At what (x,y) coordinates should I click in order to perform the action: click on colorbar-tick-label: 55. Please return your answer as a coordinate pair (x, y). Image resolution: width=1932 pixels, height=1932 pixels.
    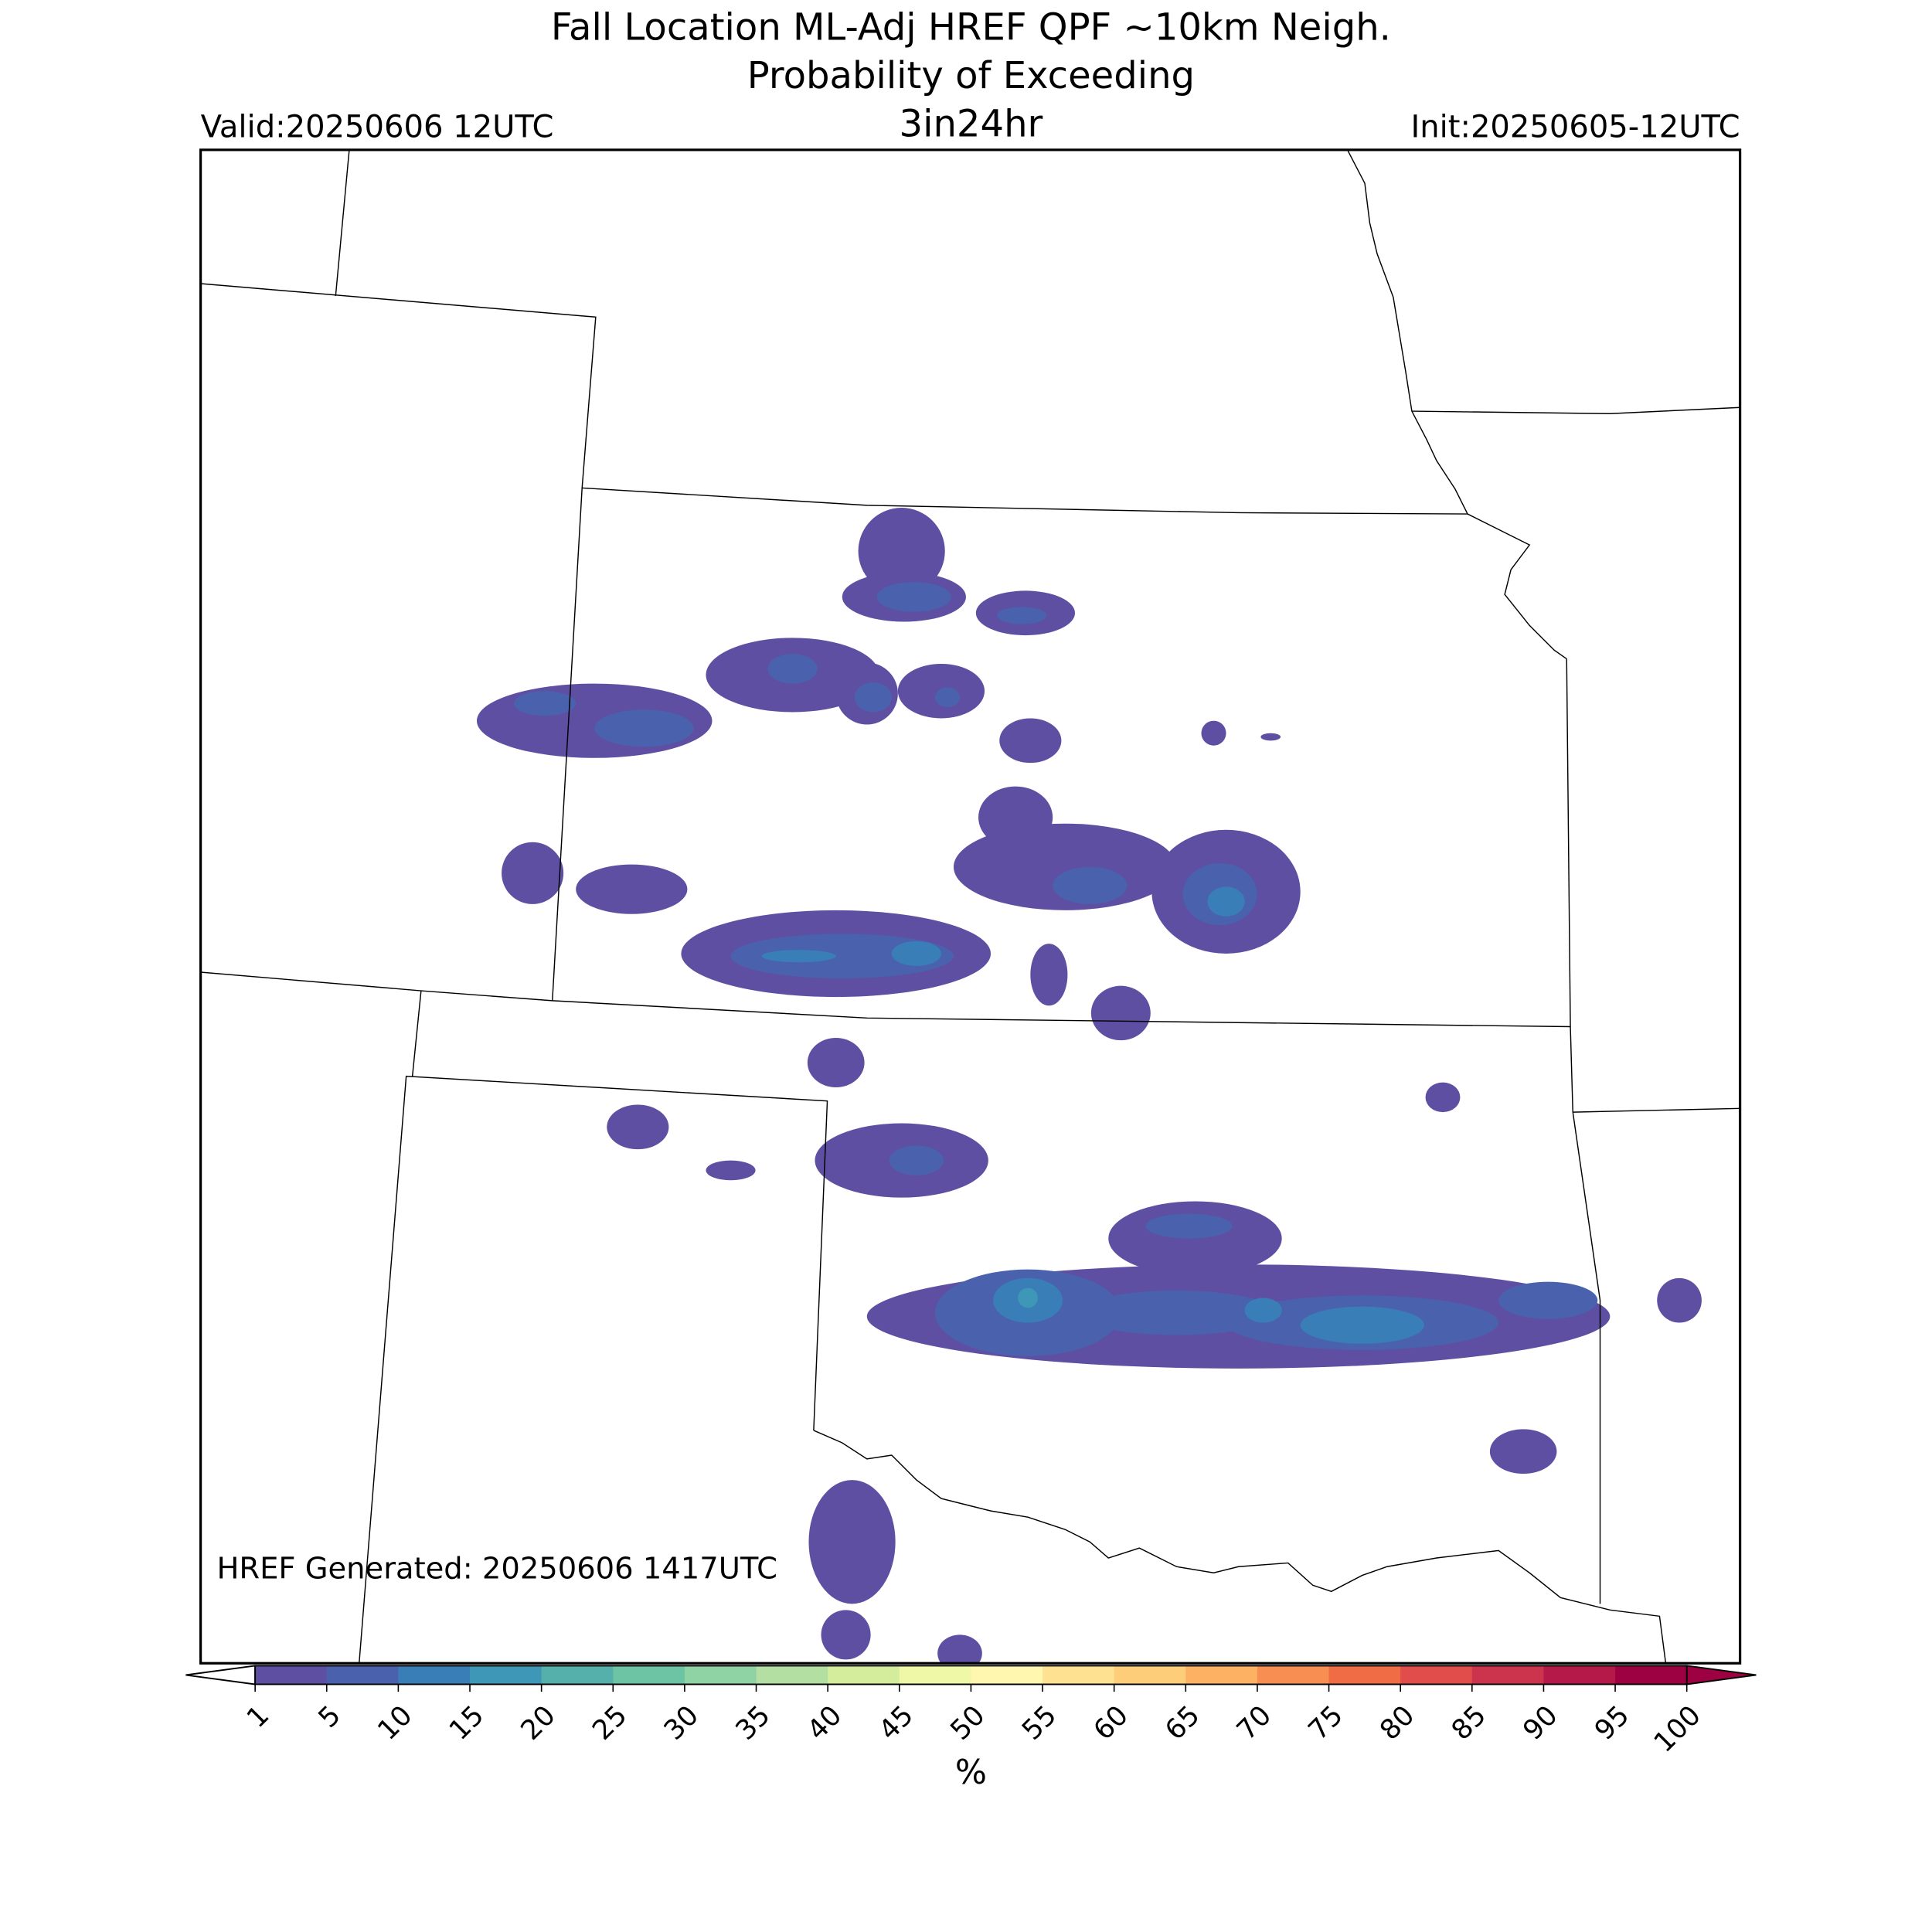
    Looking at the image, I should click on (1040, 1723).